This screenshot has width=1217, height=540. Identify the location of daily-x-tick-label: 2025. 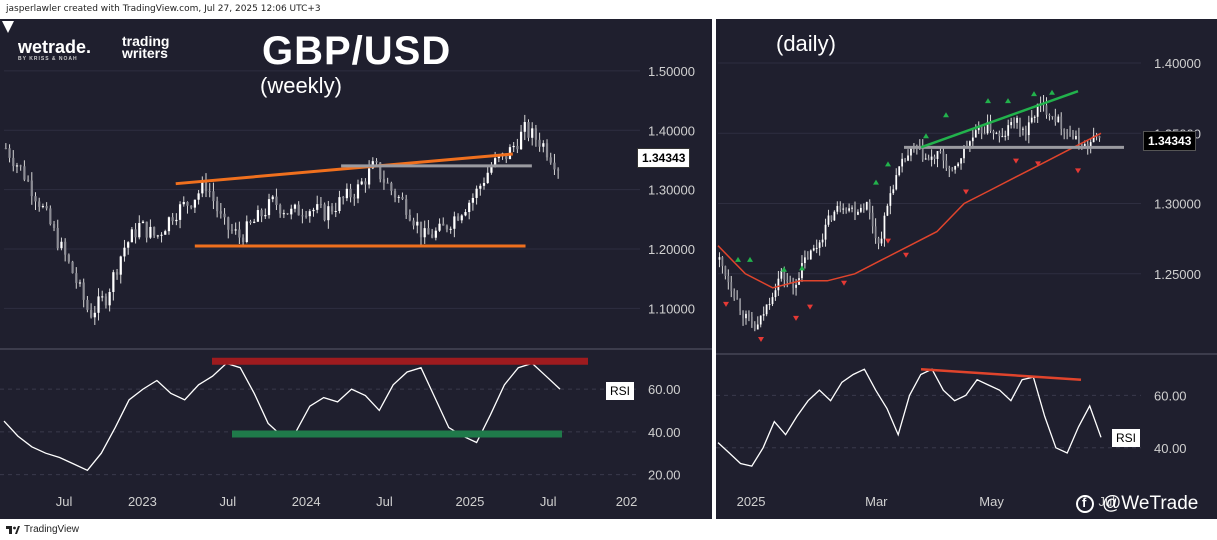
(751, 501).